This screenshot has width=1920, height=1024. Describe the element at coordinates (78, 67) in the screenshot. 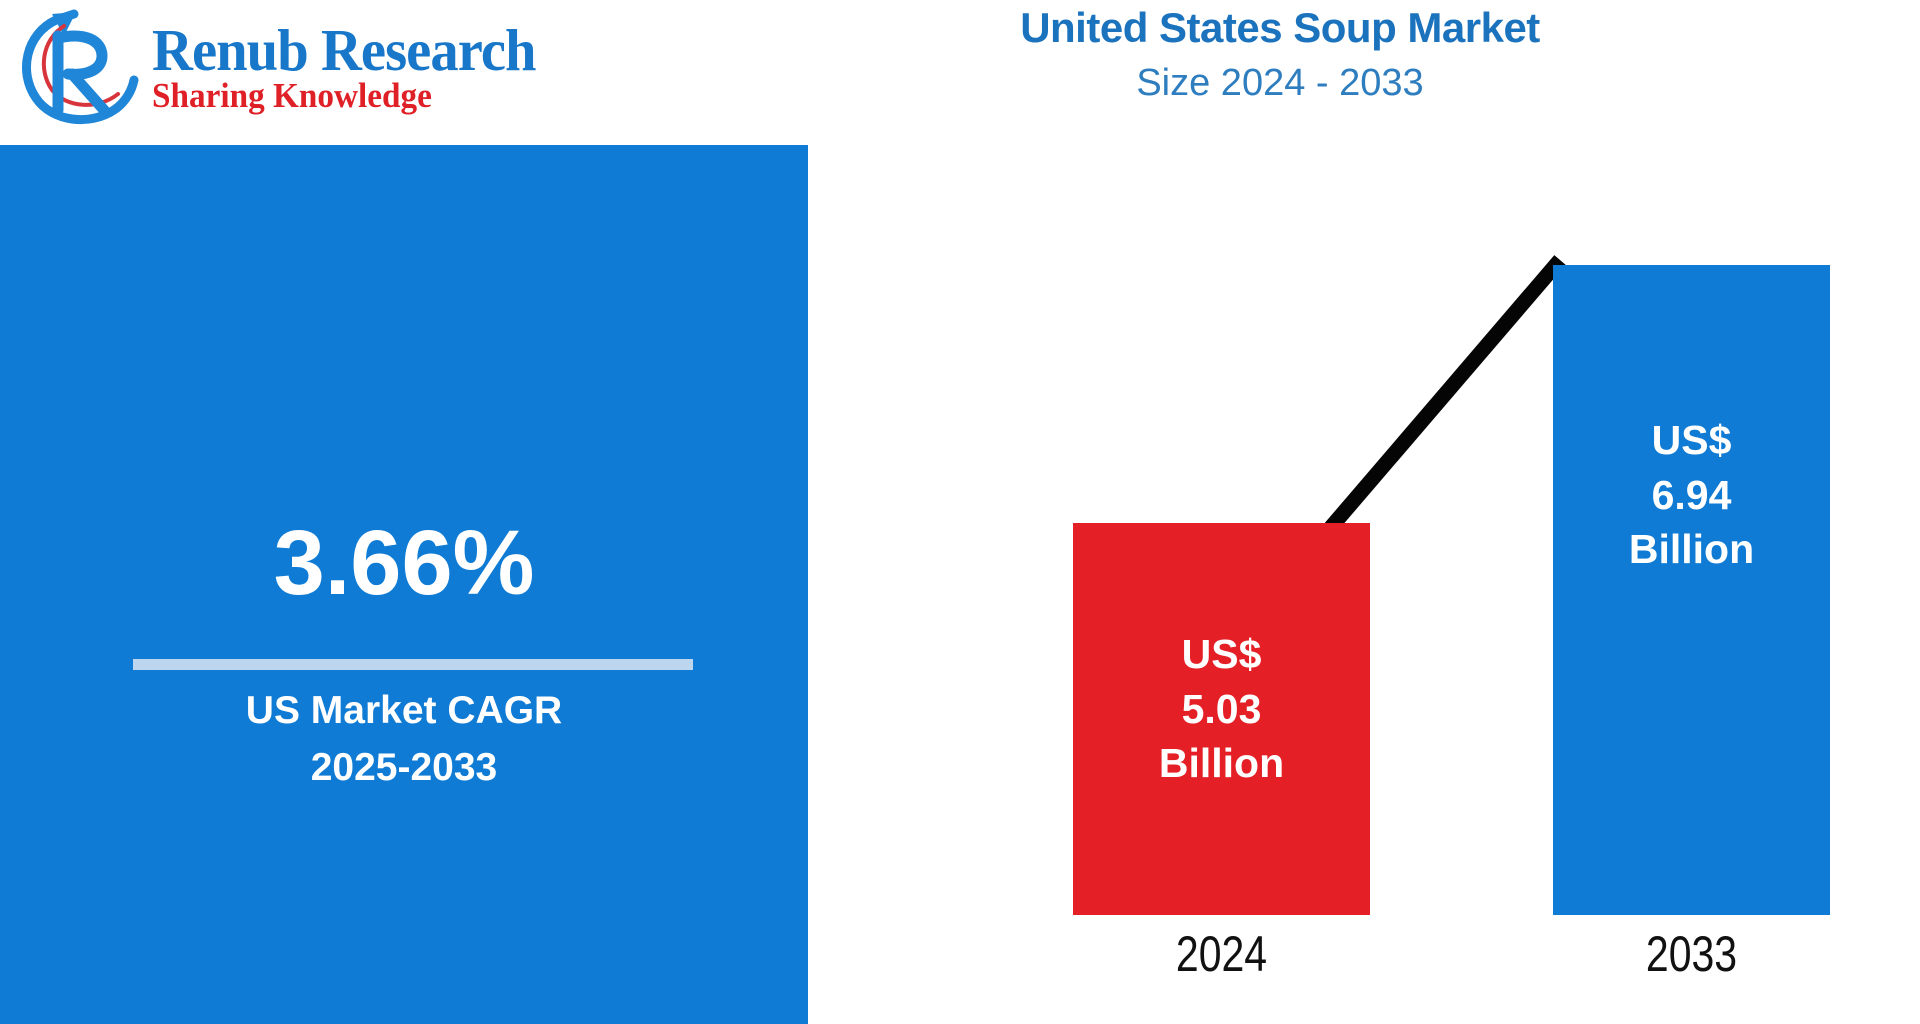

I see `renub-r-arrow-logo-icon` at that location.